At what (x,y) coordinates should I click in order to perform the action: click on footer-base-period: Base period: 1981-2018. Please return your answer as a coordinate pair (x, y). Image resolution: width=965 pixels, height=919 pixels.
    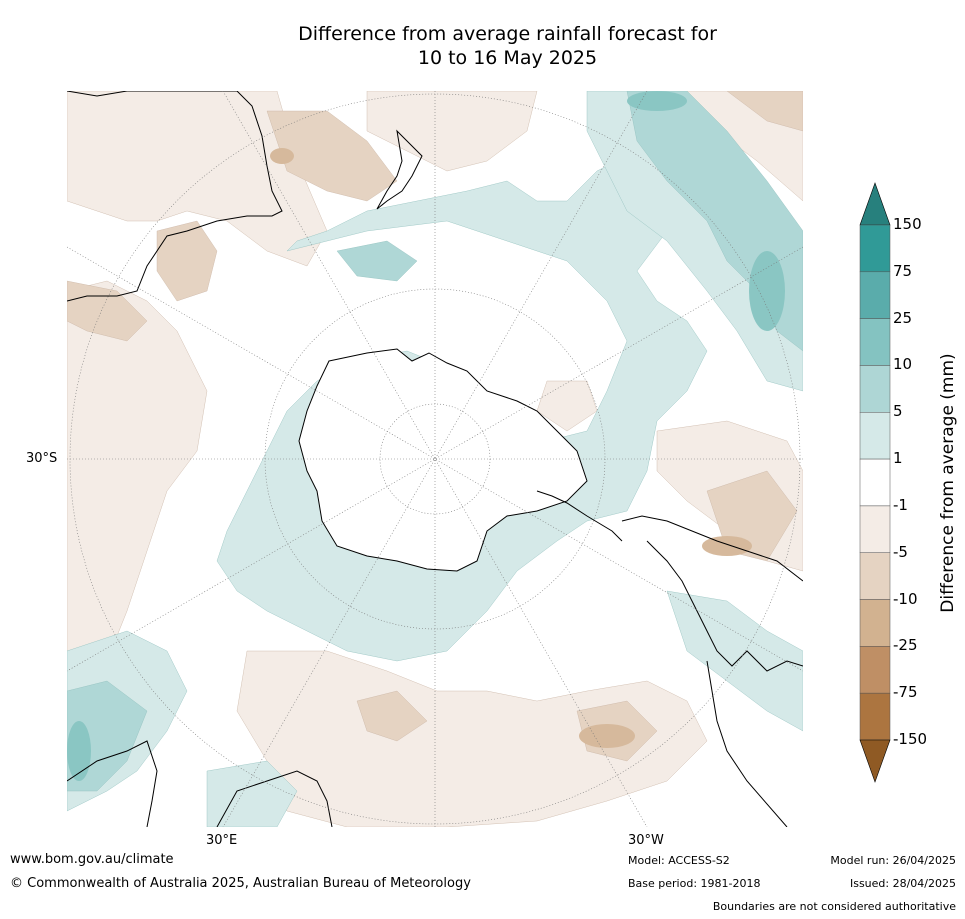
    Looking at the image, I should click on (694, 883).